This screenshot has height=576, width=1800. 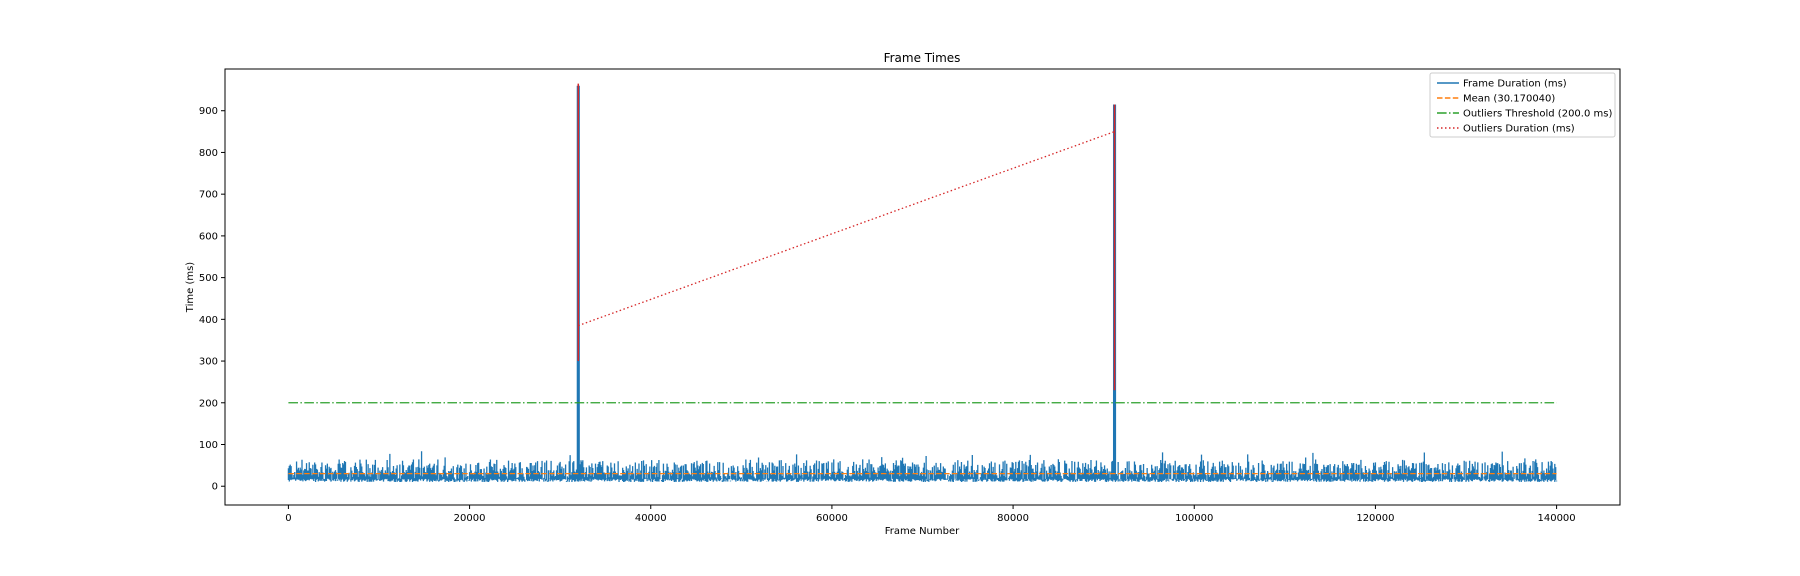 I want to click on x-tick-label: 40000, so click(x=651, y=518).